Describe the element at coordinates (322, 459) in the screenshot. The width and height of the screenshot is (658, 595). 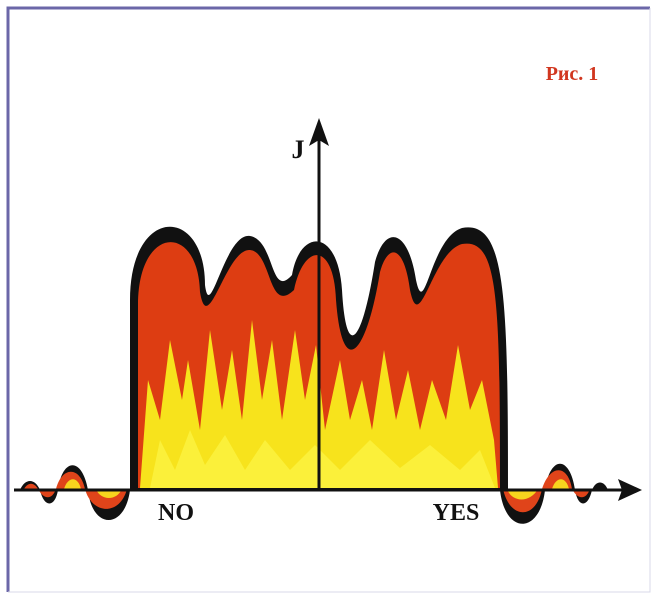
I see `flames-inner` at that location.